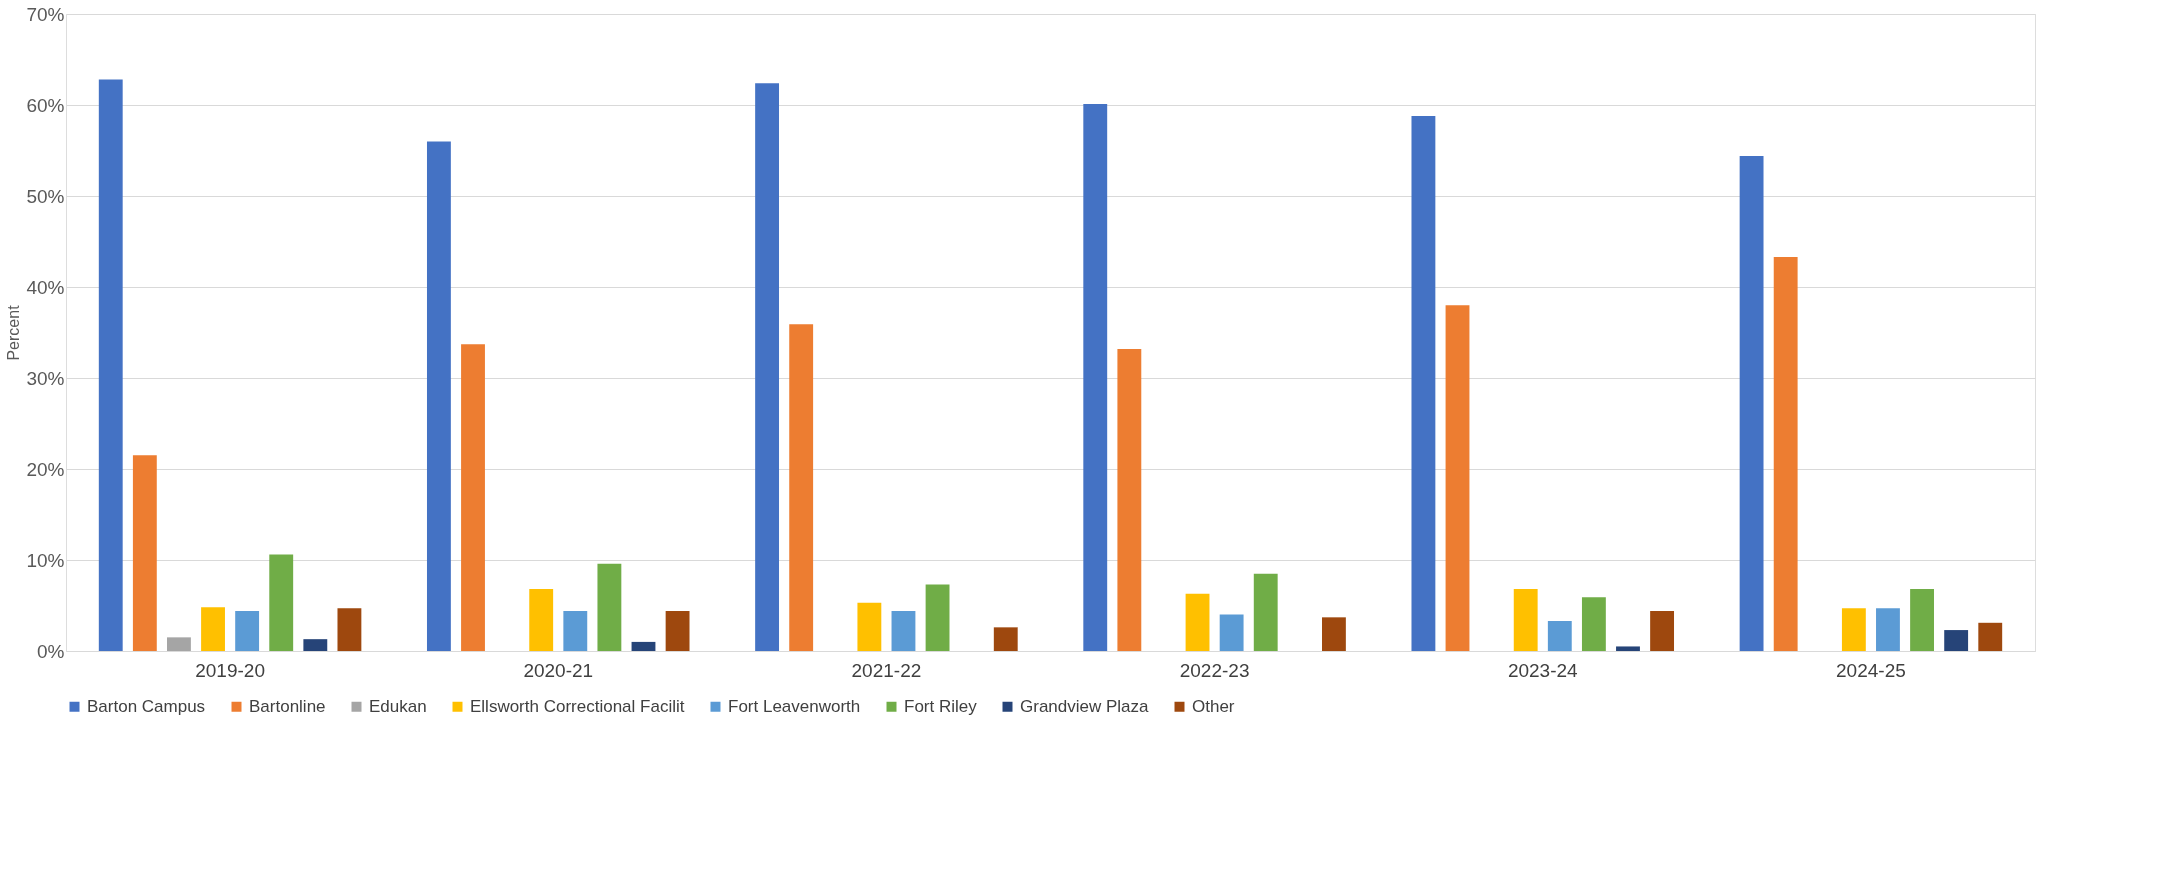 The width and height of the screenshot is (2158, 874). I want to click on y-tick-label: 10%, so click(45, 560).